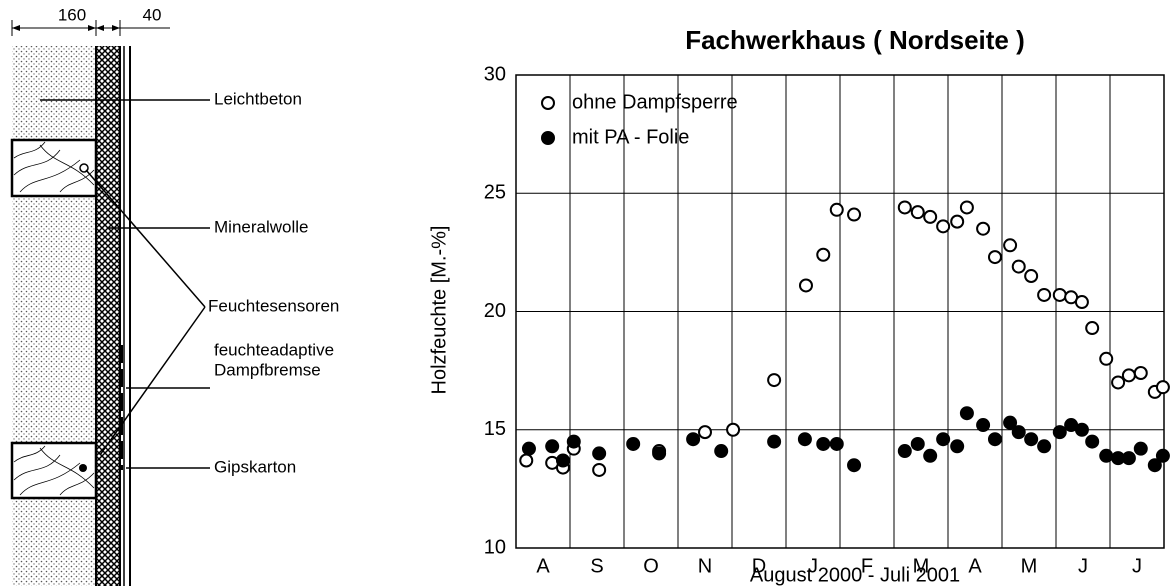  I want to click on diagram-label: Mineralwolle, so click(261, 226).